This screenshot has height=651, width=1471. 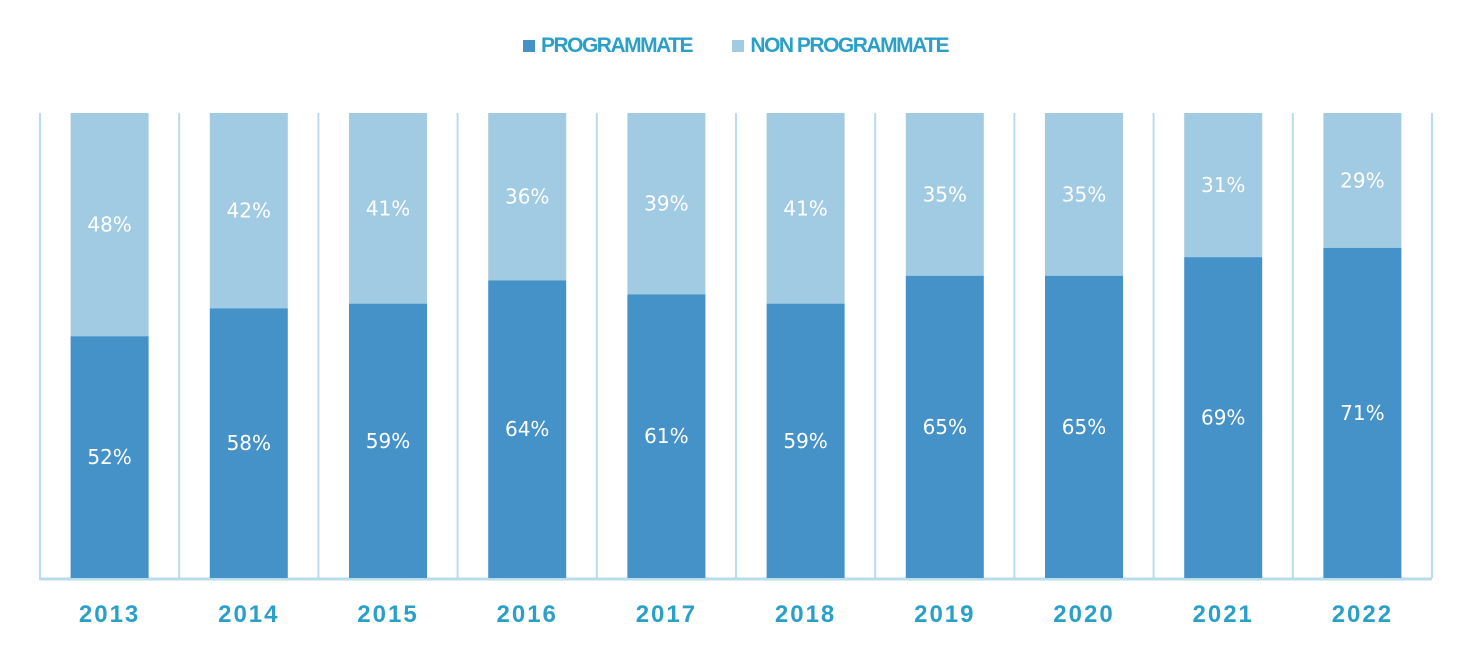 What do you see at coordinates (528, 46) in the screenshot?
I see `legend-swatch-programmate` at bounding box center [528, 46].